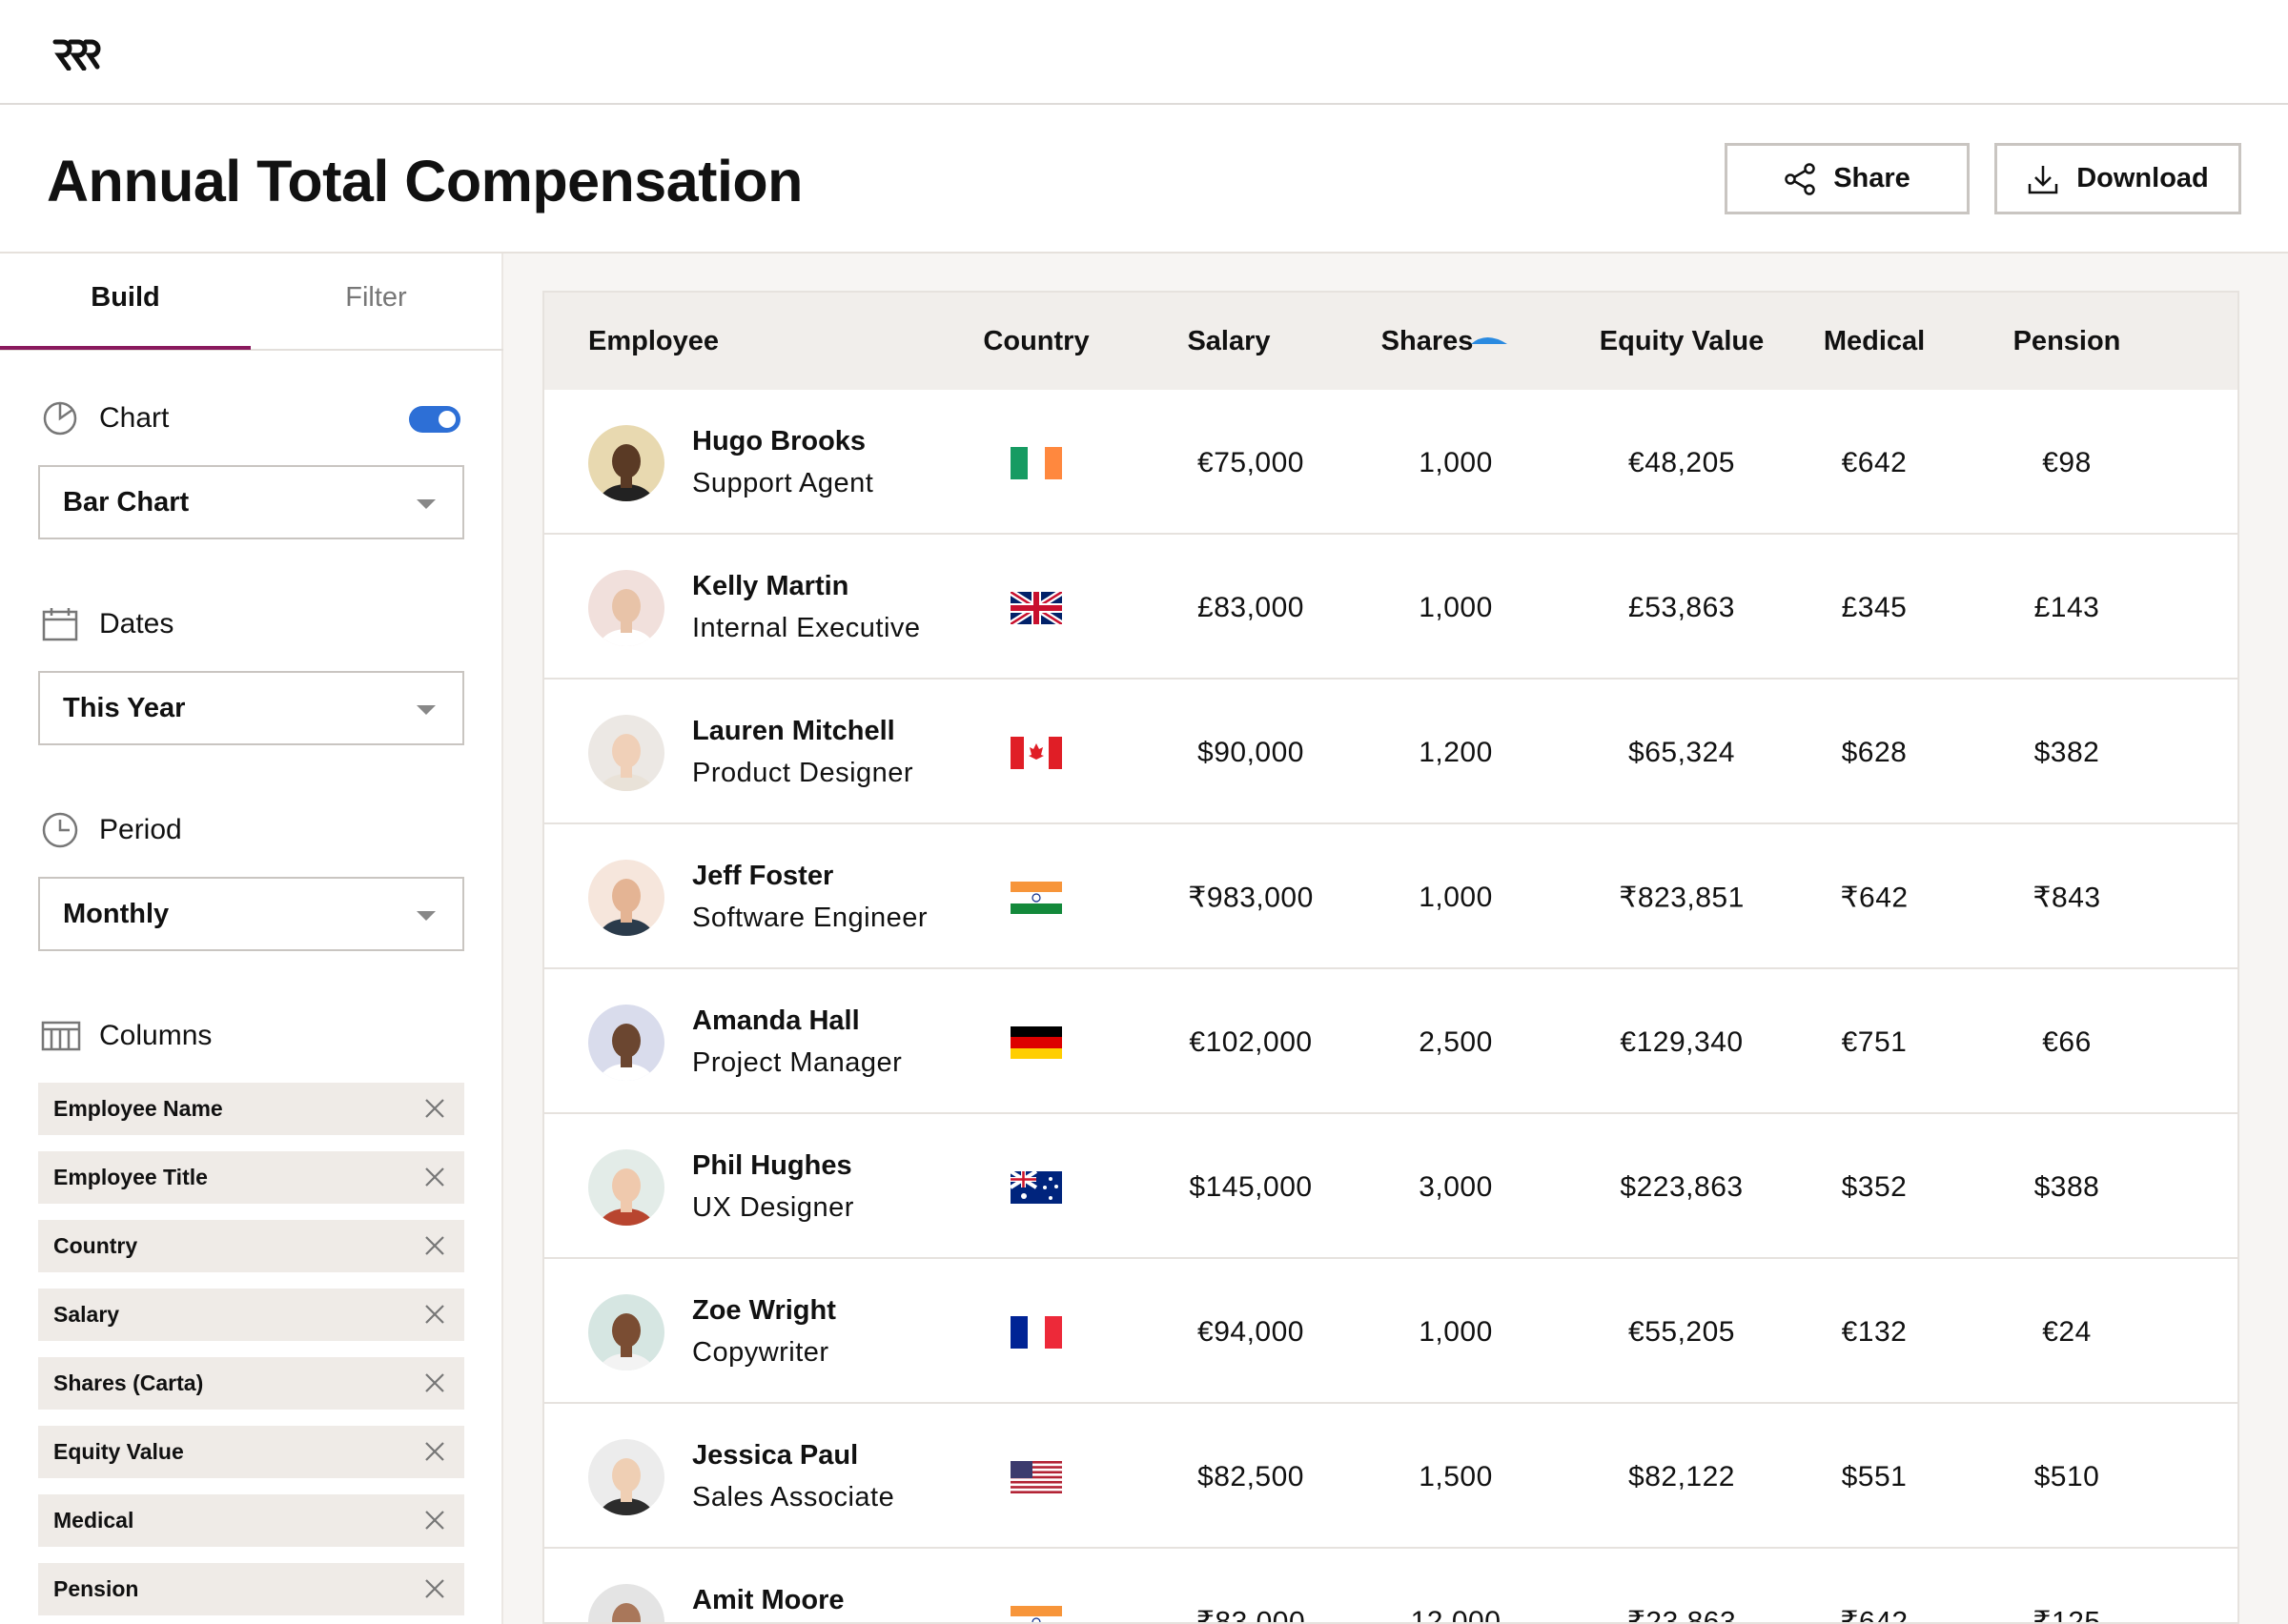  I want to click on employee-name: Hugo Brooks, so click(779, 441).